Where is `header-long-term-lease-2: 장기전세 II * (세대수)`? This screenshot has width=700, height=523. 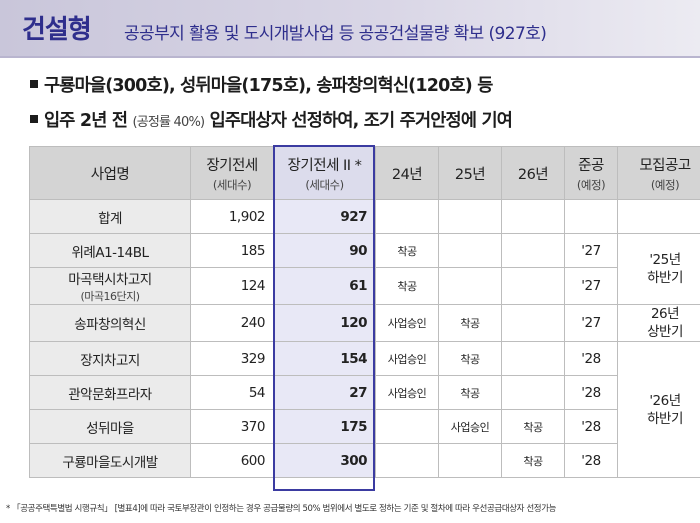
header-long-term-lease-2: 장기전세 II * (세대수) is located at coordinates (324, 173).